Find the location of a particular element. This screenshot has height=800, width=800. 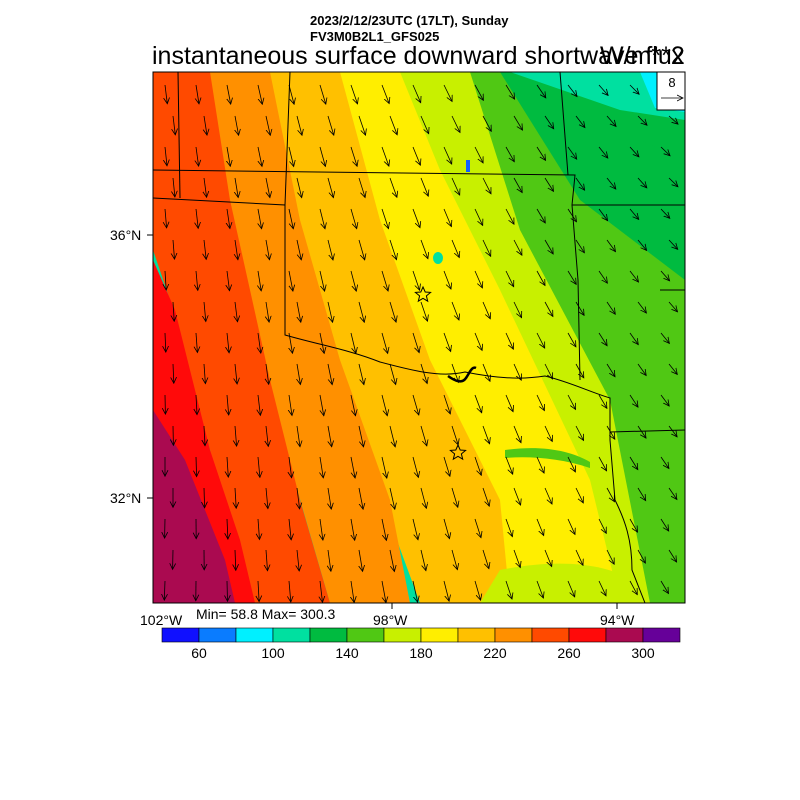

reference-vector-box is located at coordinates (671, 91).